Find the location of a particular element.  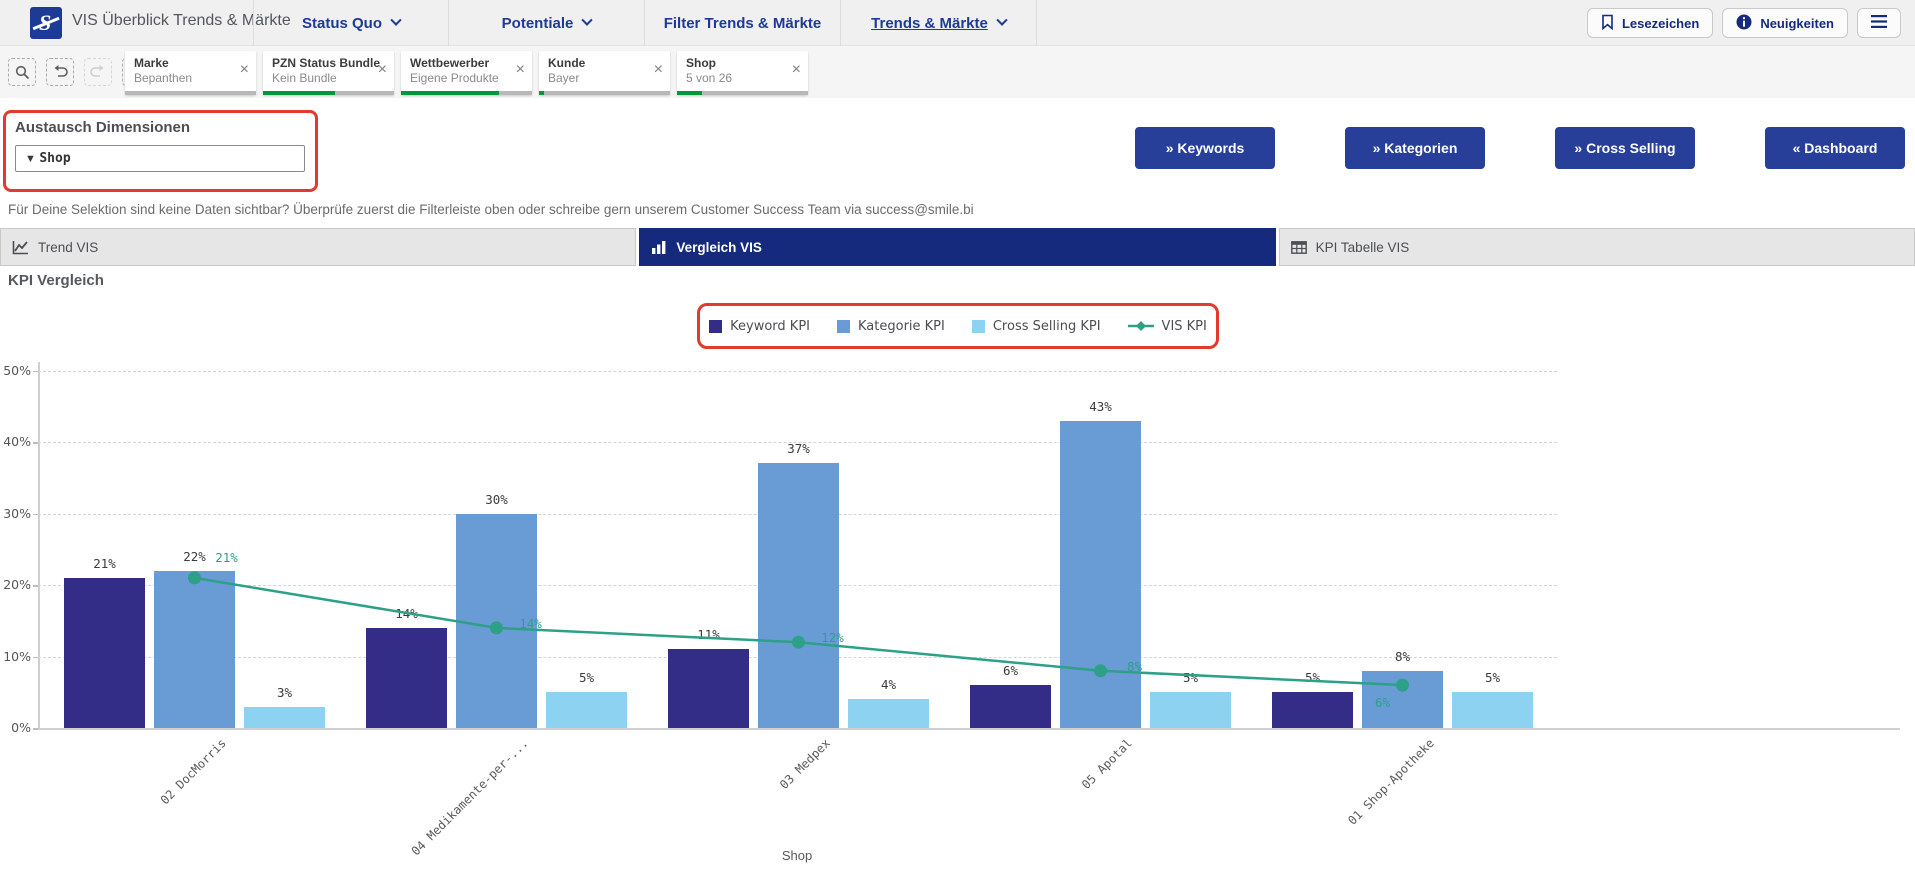

filter-field: Shop is located at coordinates (701, 63).